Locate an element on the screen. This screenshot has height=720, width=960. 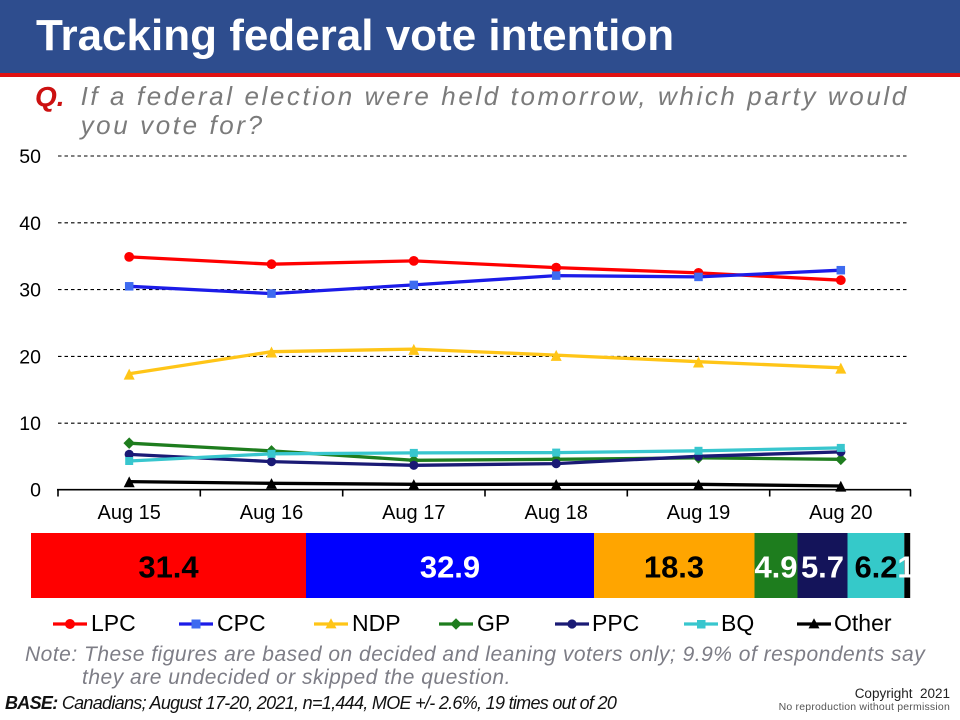
svg-text: 32.9 is located at coordinates (450, 567).